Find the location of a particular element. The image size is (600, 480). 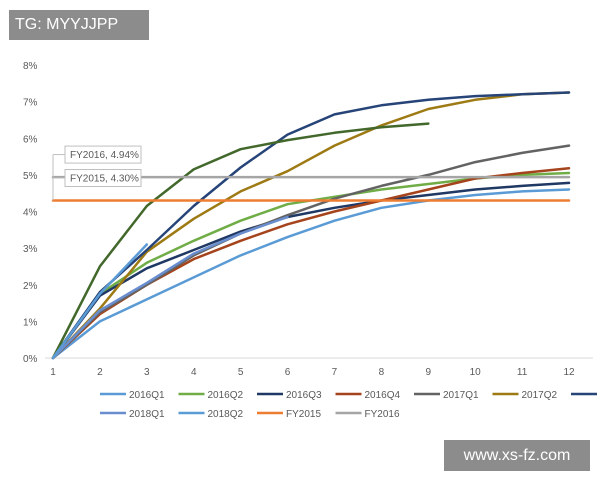

y-tick-label: 7% is located at coordinates (30, 103).